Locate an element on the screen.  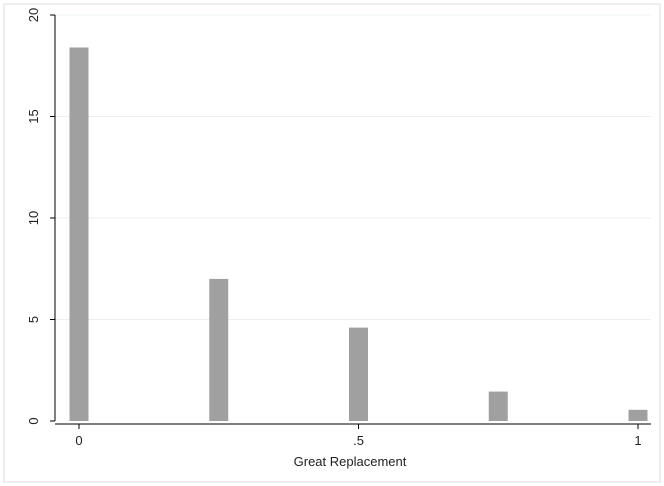
y-tick-label-5: 5 is located at coordinates (33, 319).